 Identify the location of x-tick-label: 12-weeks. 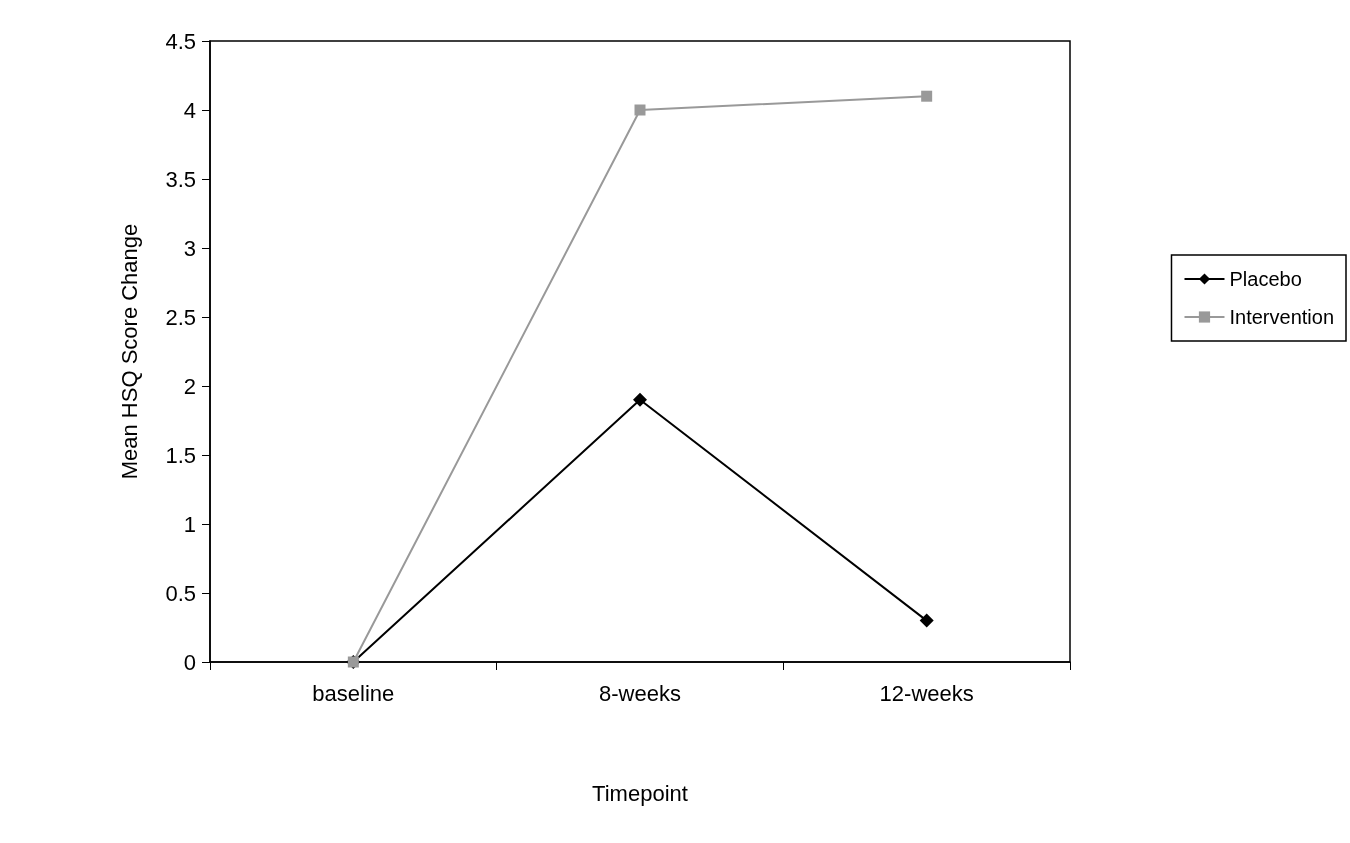
(926, 693).